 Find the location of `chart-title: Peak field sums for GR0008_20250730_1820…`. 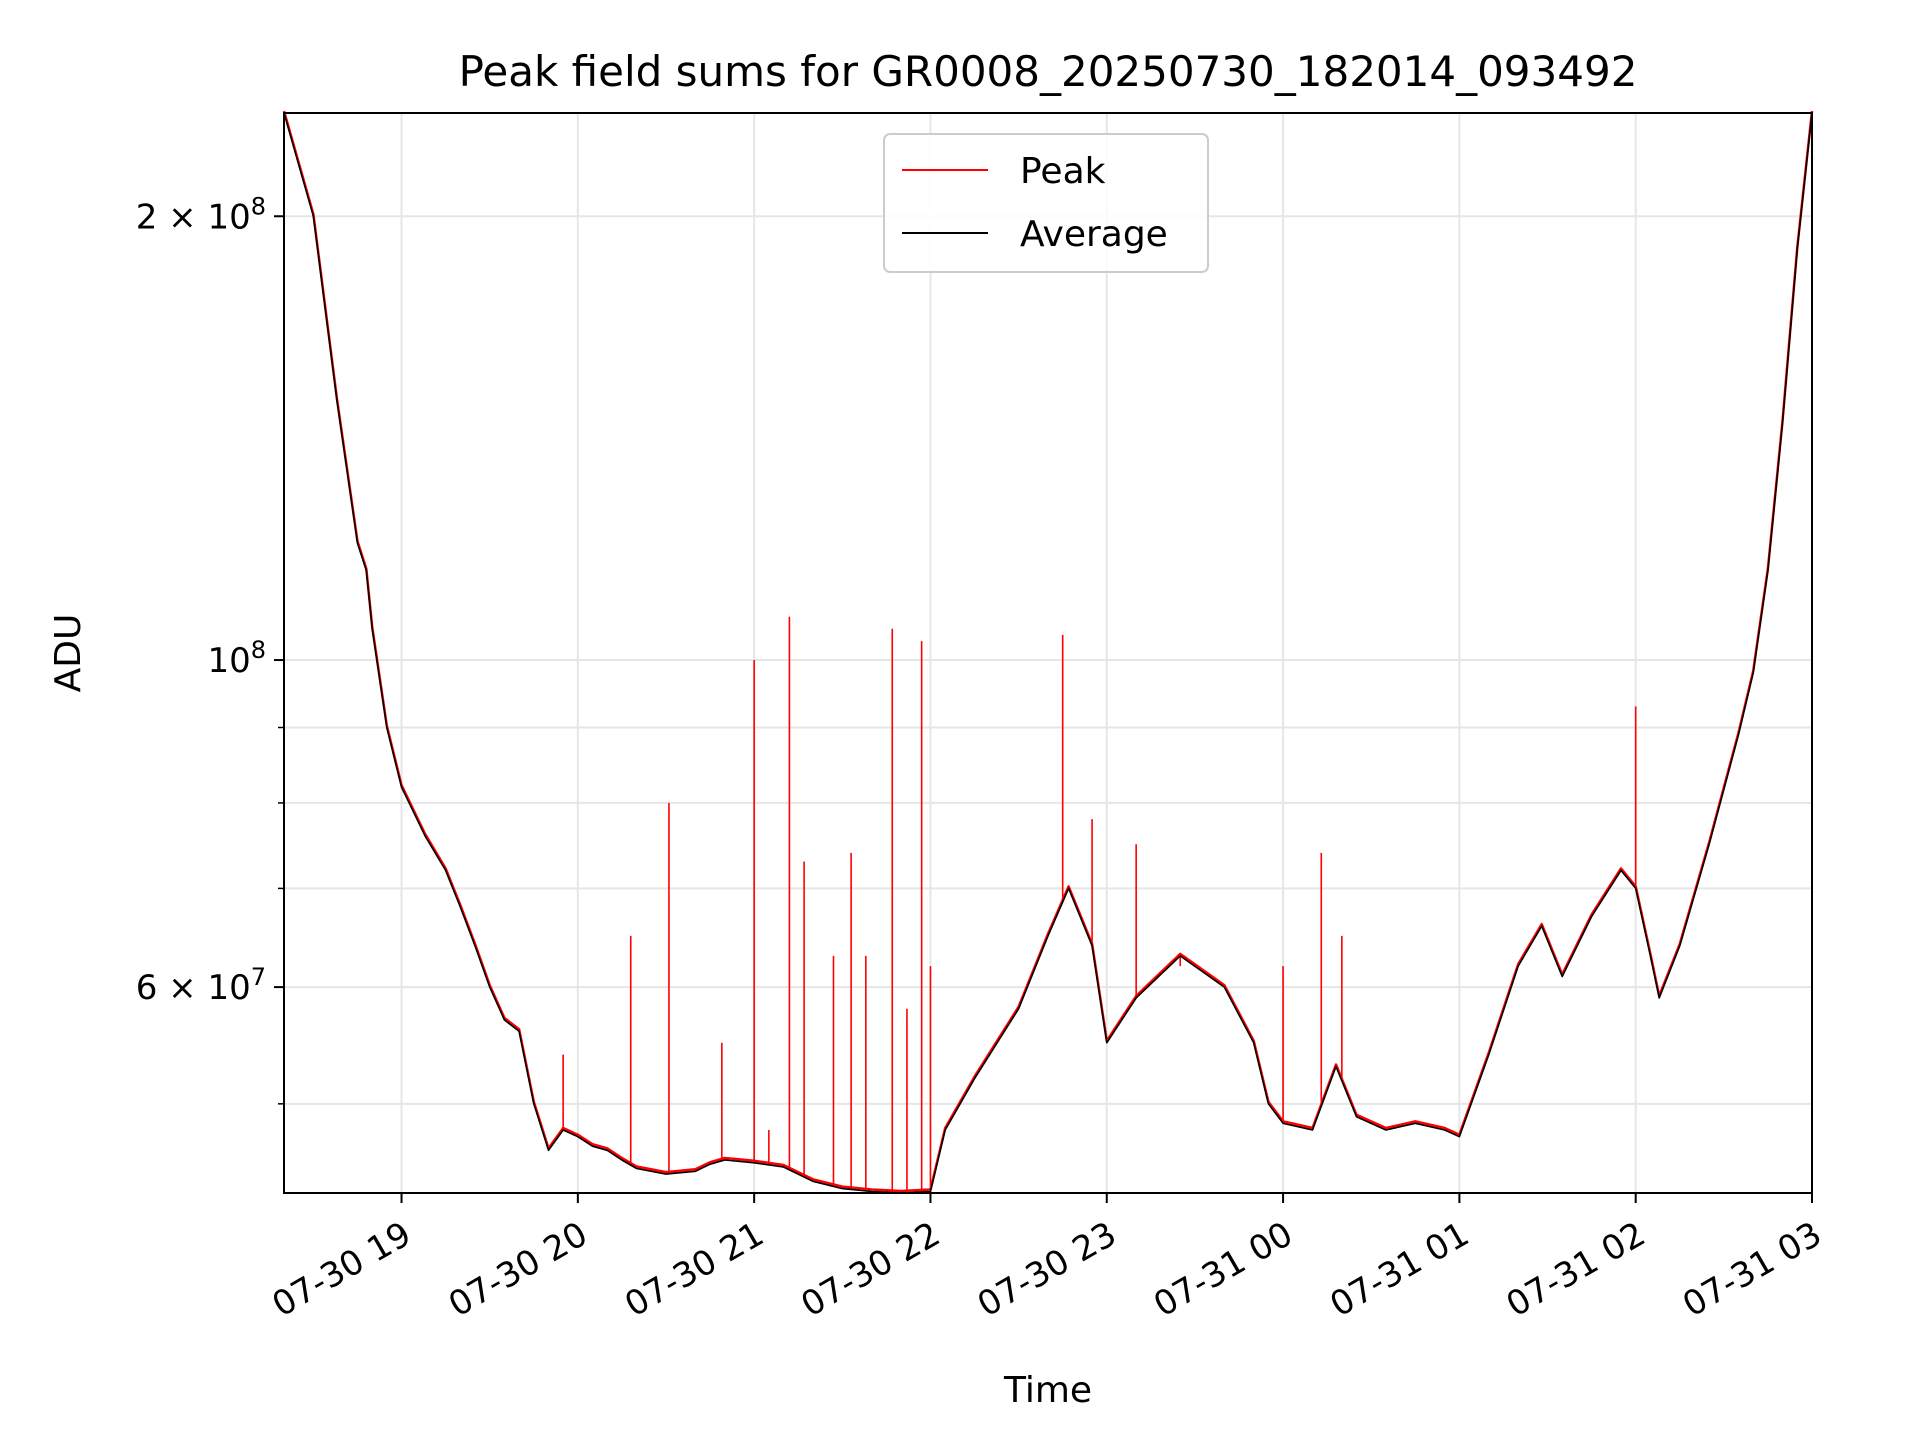

chart-title: Peak field sums for GR0008_20250730_1820… is located at coordinates (1048, 71).